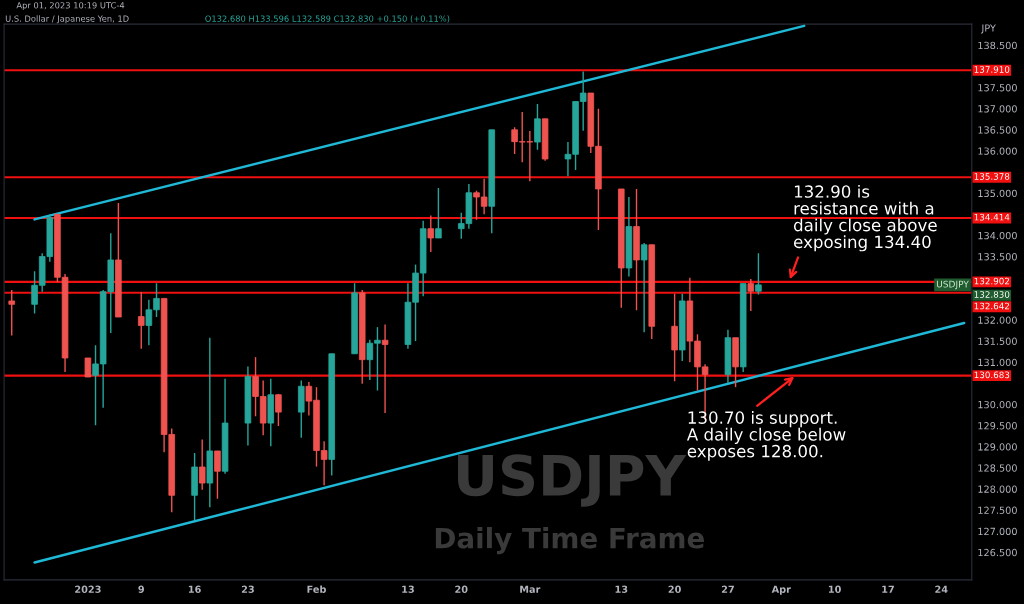 The image size is (1024, 604). I want to click on x-tick-label: 27, so click(727, 589).